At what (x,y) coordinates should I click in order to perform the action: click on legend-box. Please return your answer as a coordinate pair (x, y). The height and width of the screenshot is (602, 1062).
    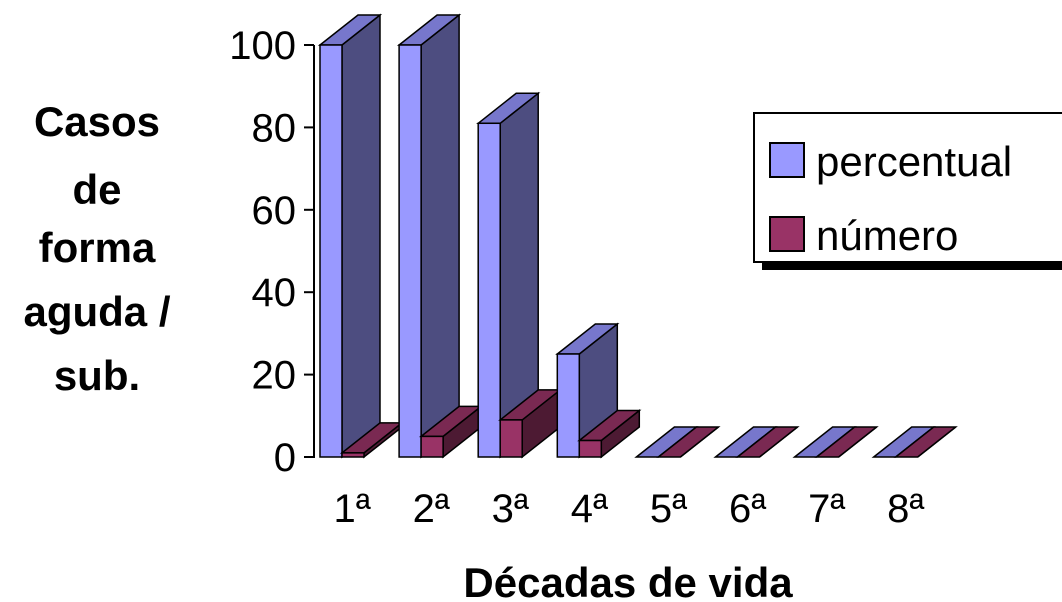
    Looking at the image, I should click on (907, 187).